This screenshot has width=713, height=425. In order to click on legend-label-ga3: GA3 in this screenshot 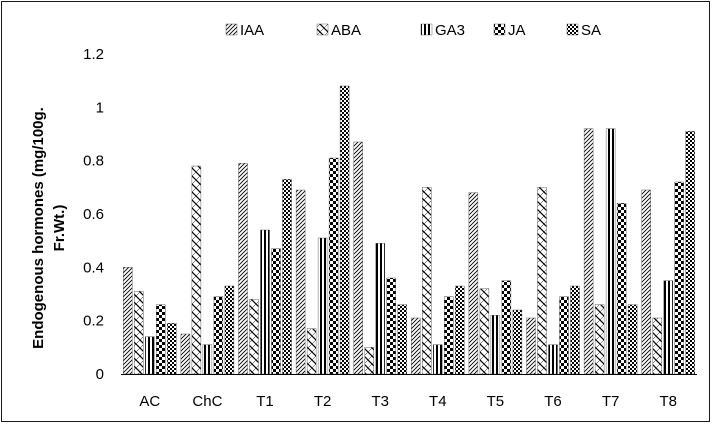, I will do `click(450, 30)`.